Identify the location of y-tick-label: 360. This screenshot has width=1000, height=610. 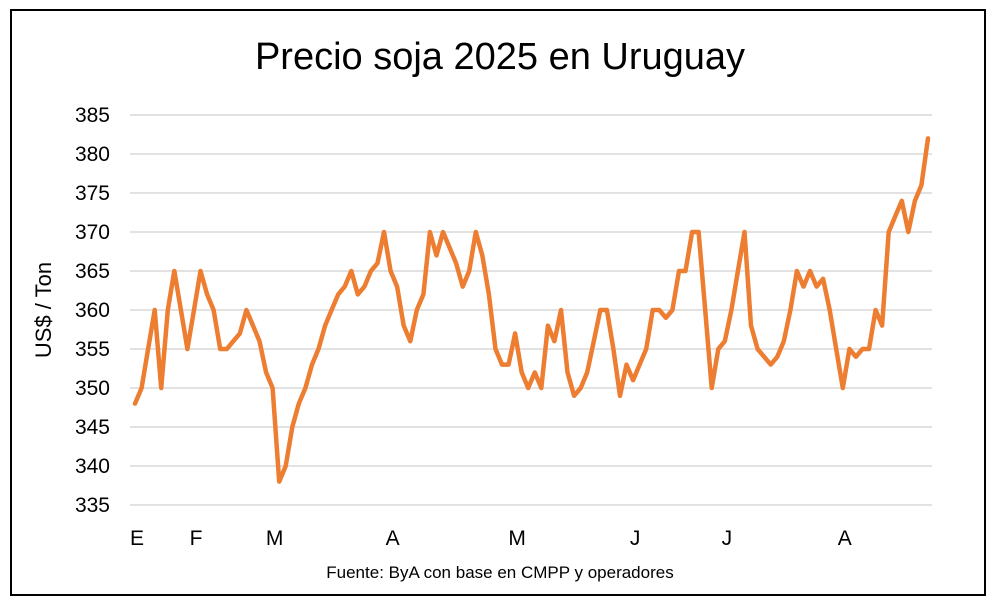
(92, 310).